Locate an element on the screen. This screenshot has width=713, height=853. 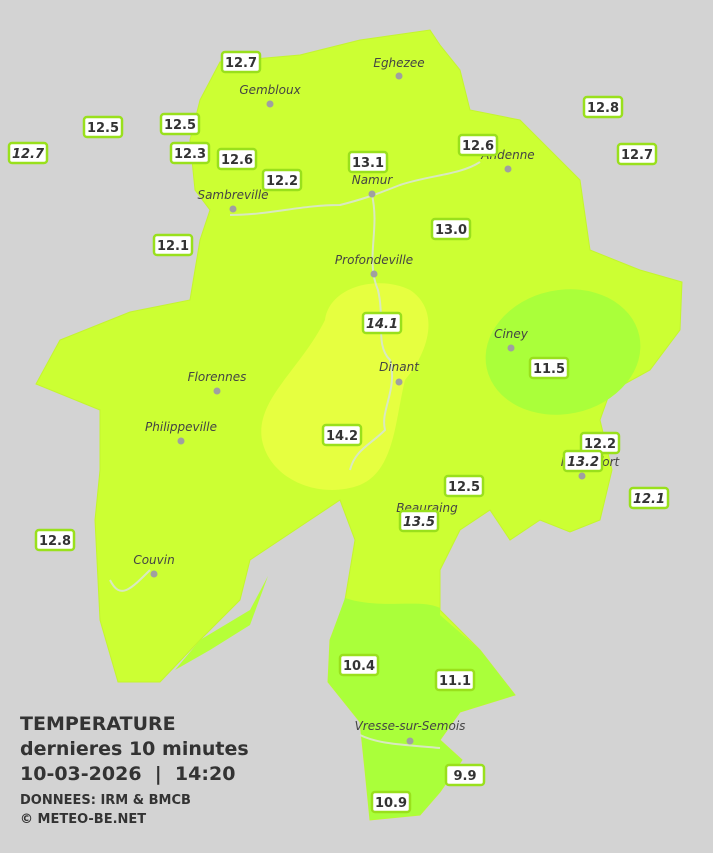
station-value: 12.3 is located at coordinates (190, 154).